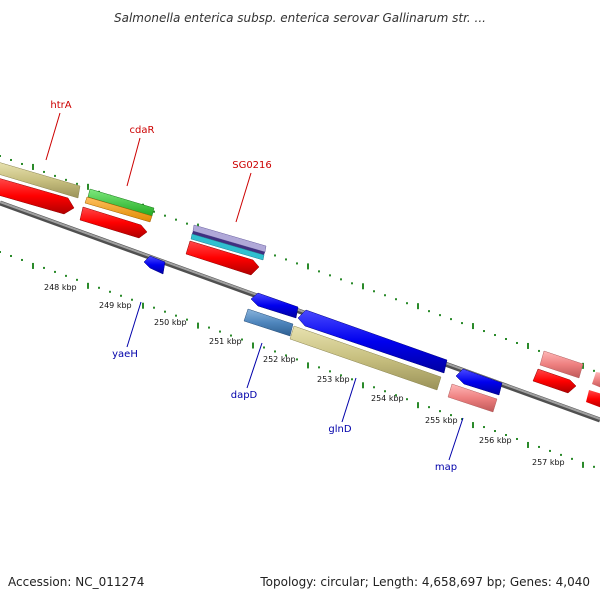 Image resolution: width=600 pixels, height=600 pixels. I want to click on gene-bar-pink-right, so click(561, 364).